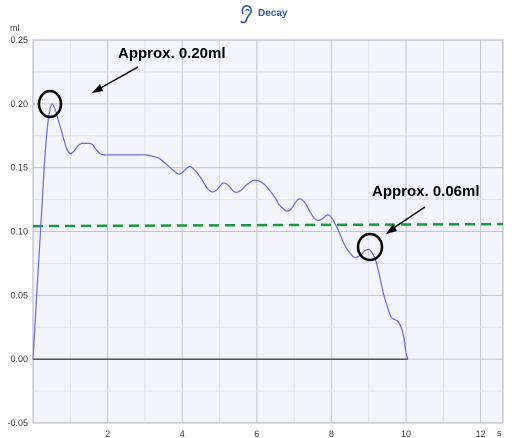 This screenshot has width=512, height=438. Describe the element at coordinates (172, 53) in the screenshot. I see `annotation-peak-label: Approx. 0.20ml` at that location.